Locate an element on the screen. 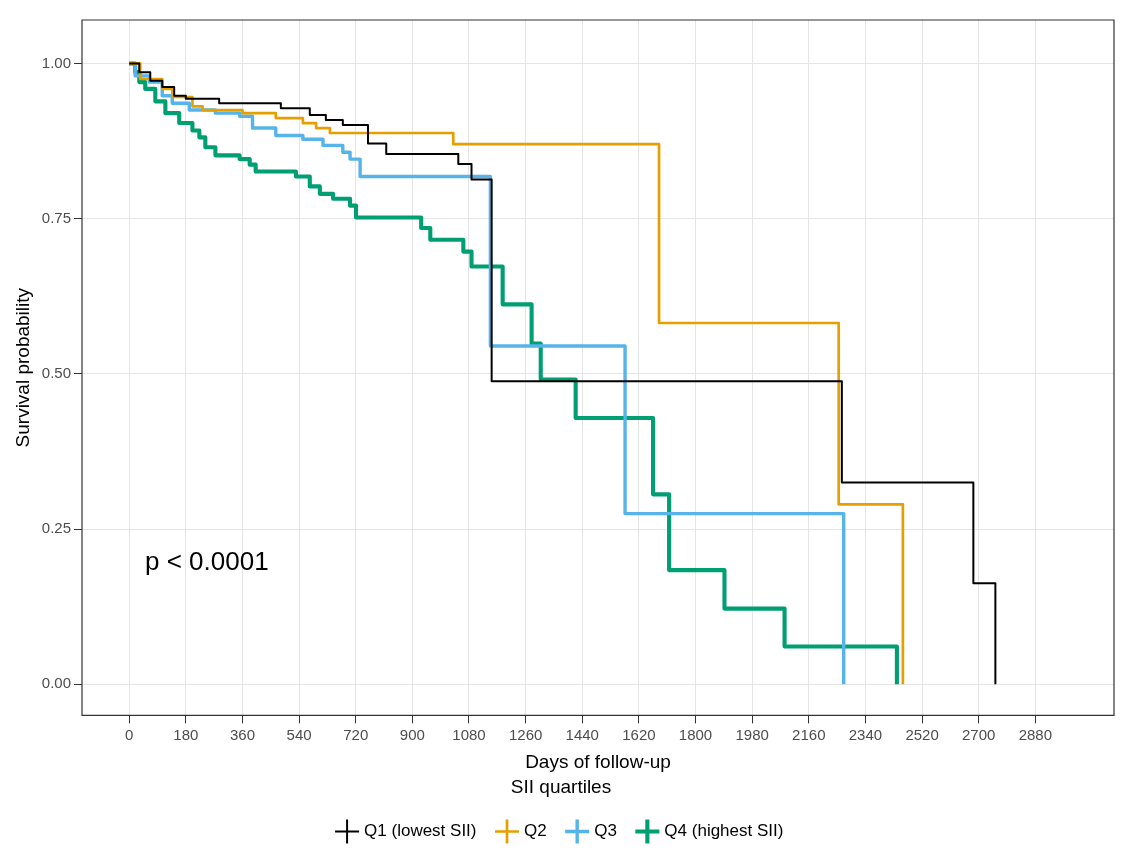 The width and height of the screenshot is (1126, 860). x-tick-label: 2340 is located at coordinates (865, 734).